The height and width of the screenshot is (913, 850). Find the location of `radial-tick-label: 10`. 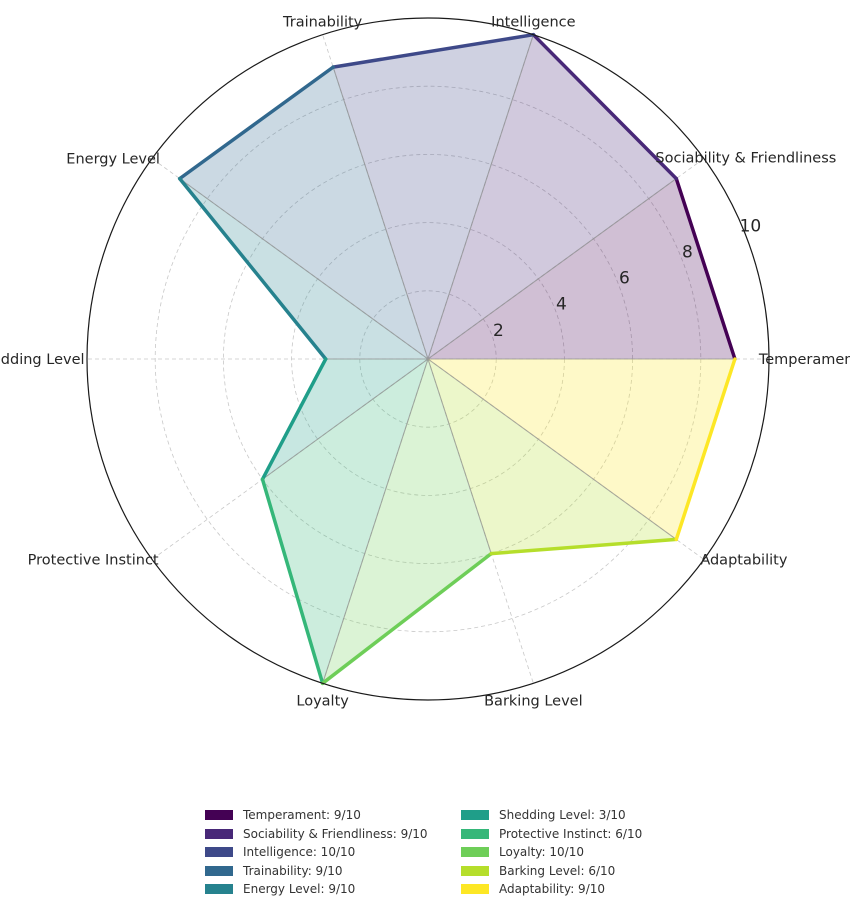

radial-tick-label: 10 is located at coordinates (751, 226).